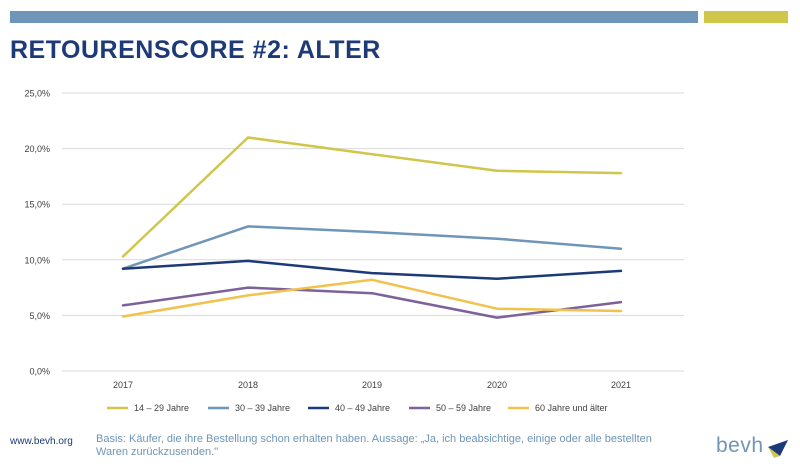 The height and width of the screenshot is (475, 800). What do you see at coordinates (248, 385) in the screenshot?
I see `x-tick-label: 2018` at bounding box center [248, 385].